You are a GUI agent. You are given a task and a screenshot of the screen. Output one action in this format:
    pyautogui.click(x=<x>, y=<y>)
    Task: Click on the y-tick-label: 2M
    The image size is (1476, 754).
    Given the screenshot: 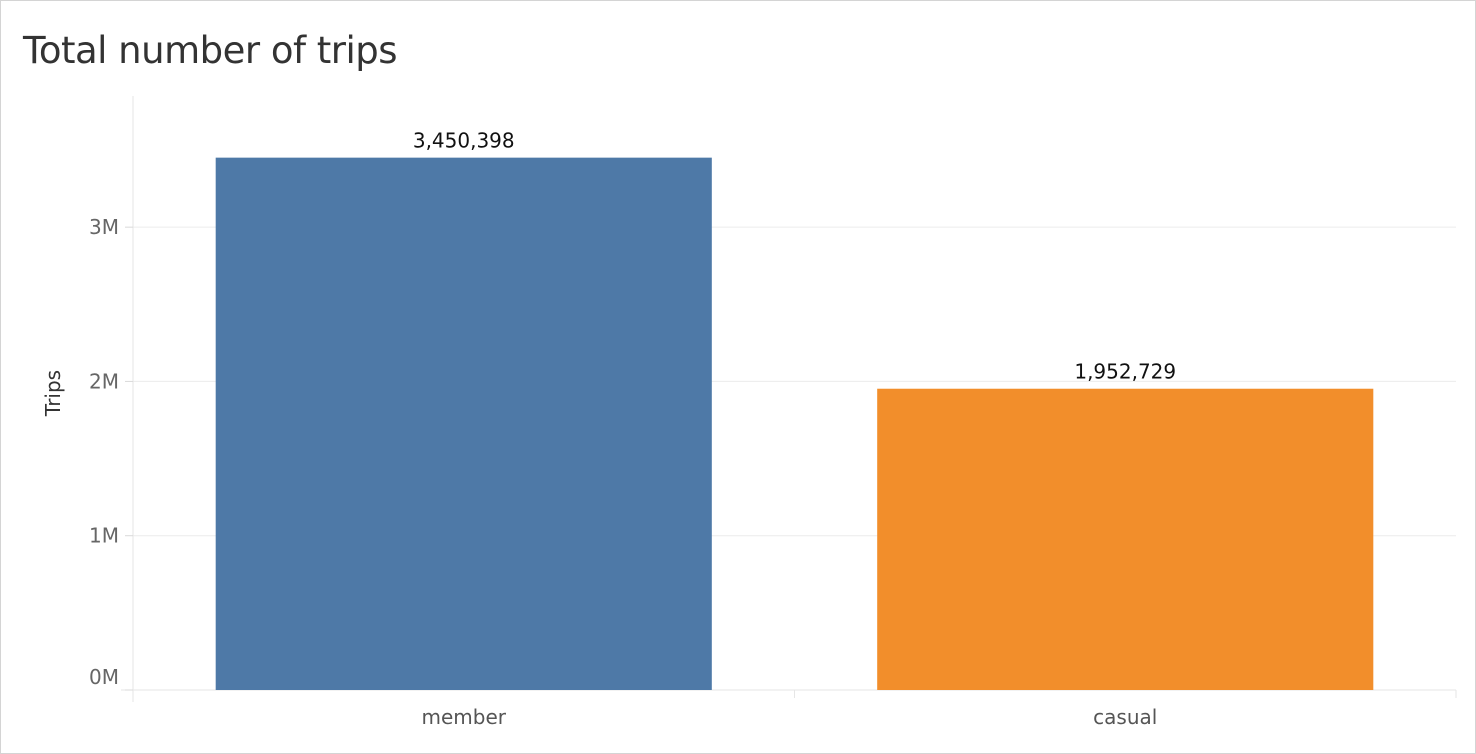 What is the action you would take?
    pyautogui.click(x=104, y=381)
    